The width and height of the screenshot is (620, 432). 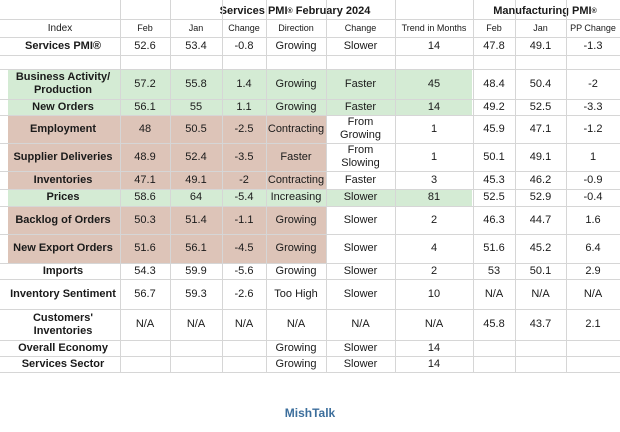 What do you see at coordinates (593, 128) in the screenshot?
I see `table-cell: -1.2` at bounding box center [593, 128].